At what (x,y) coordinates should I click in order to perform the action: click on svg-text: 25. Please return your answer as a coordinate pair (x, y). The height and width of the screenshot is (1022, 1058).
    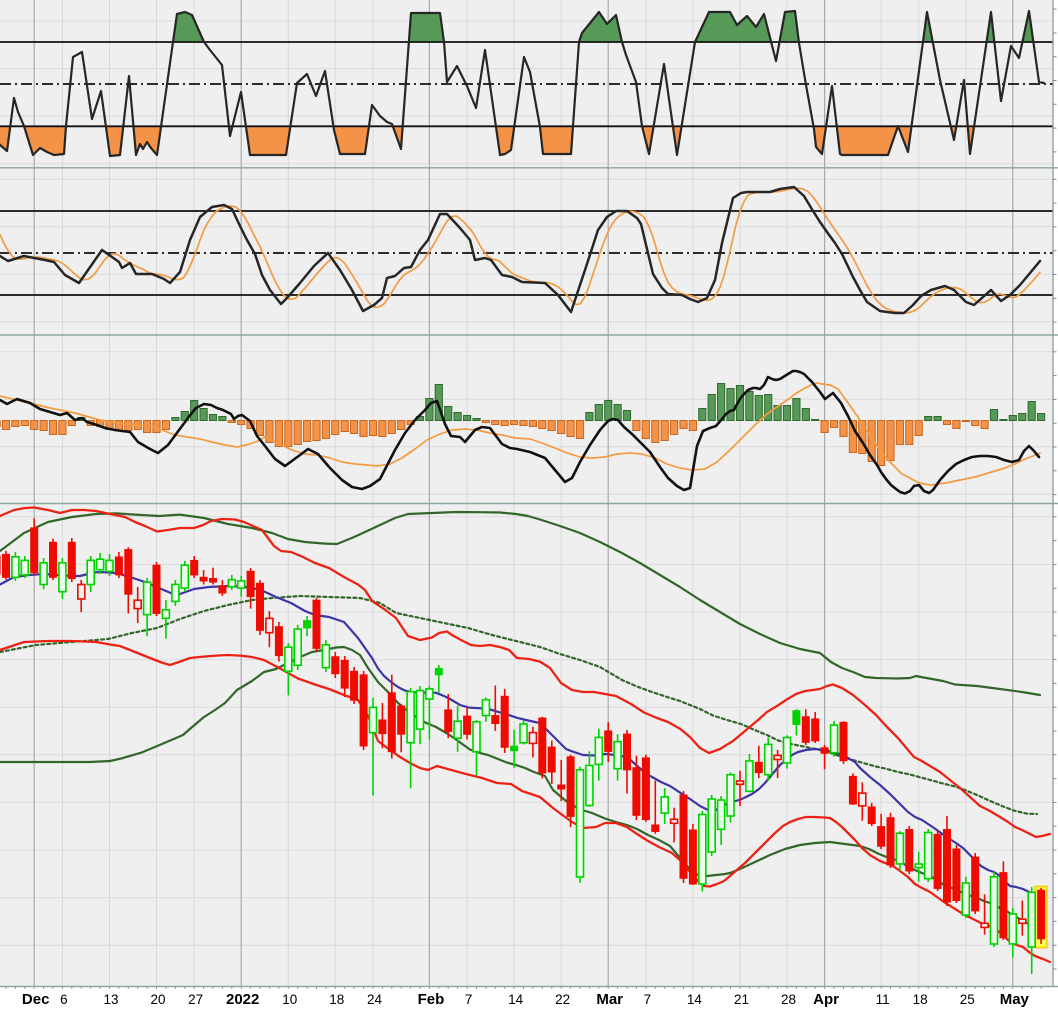
    Looking at the image, I should click on (967, 999).